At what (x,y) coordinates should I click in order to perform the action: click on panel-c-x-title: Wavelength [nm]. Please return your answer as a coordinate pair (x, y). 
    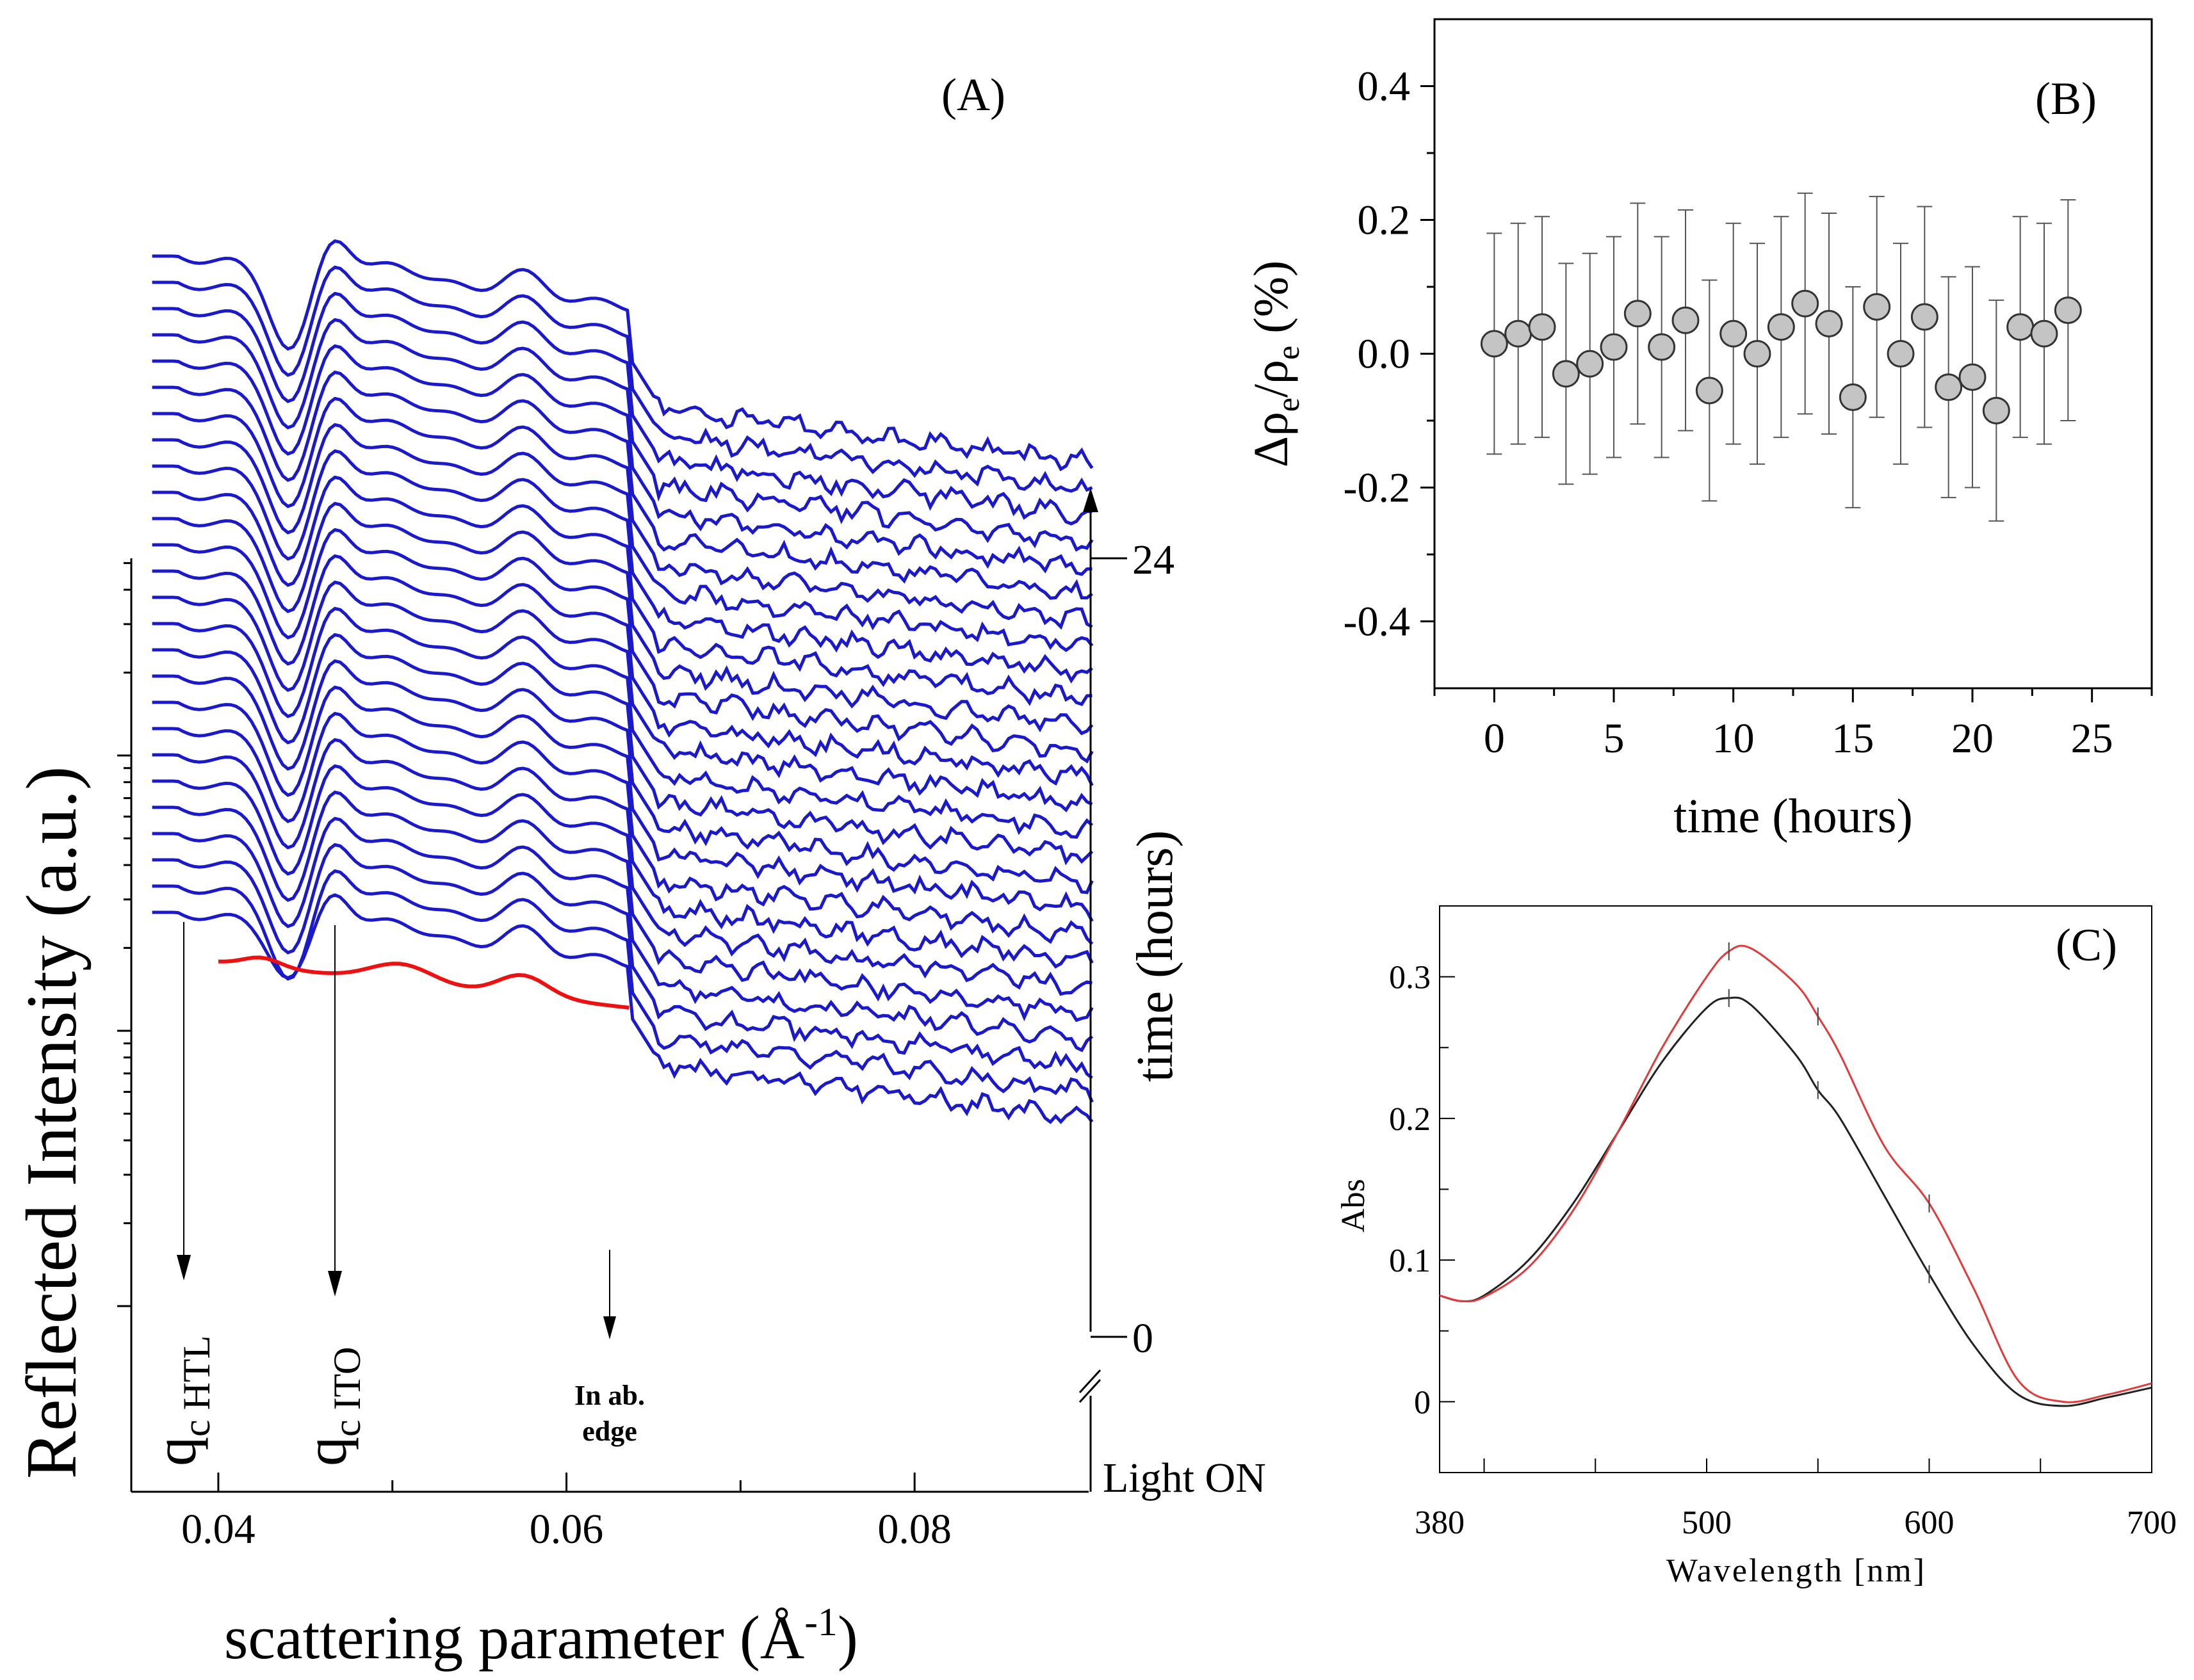
    Looking at the image, I should click on (1796, 1571).